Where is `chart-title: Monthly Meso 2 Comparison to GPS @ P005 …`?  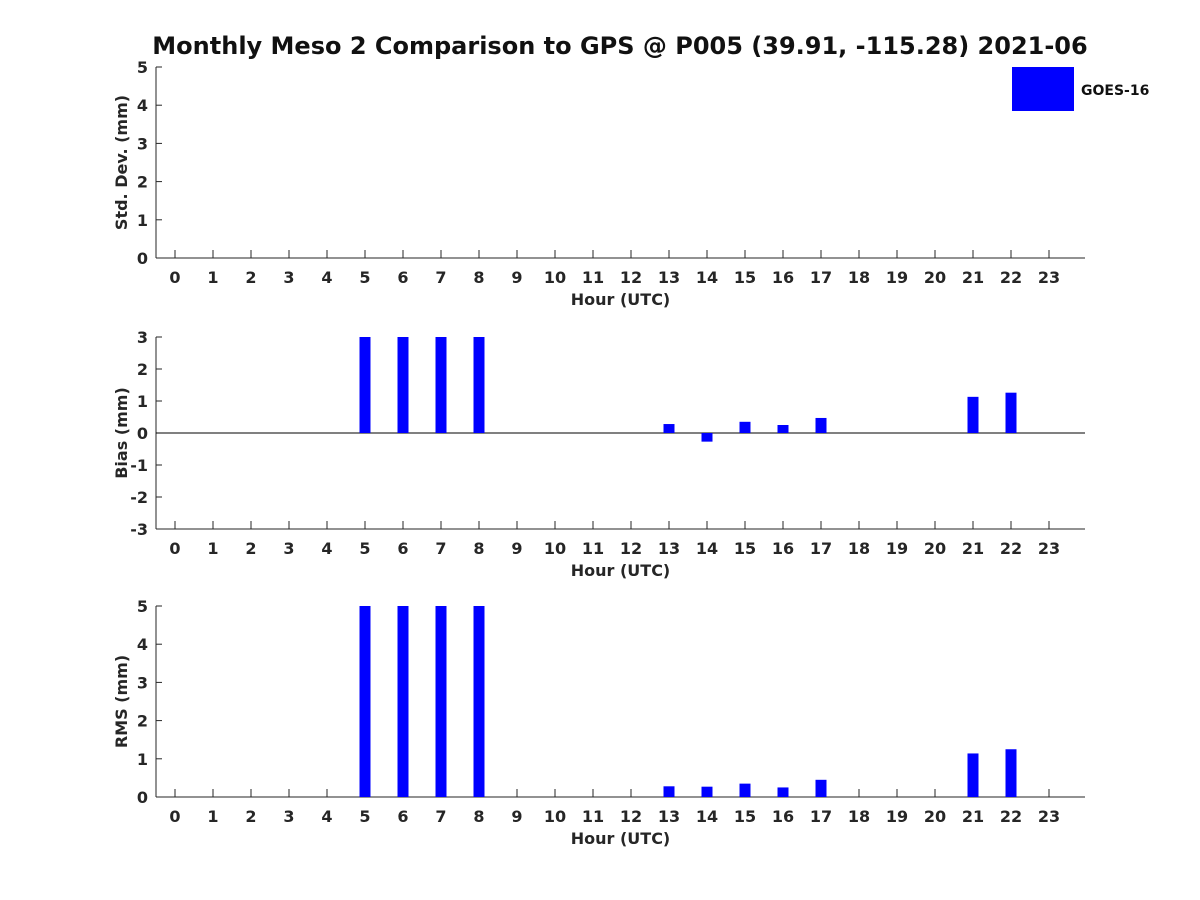
chart-title: Monthly Meso 2 Comparison to GPS @ P005 … is located at coordinates (619, 46).